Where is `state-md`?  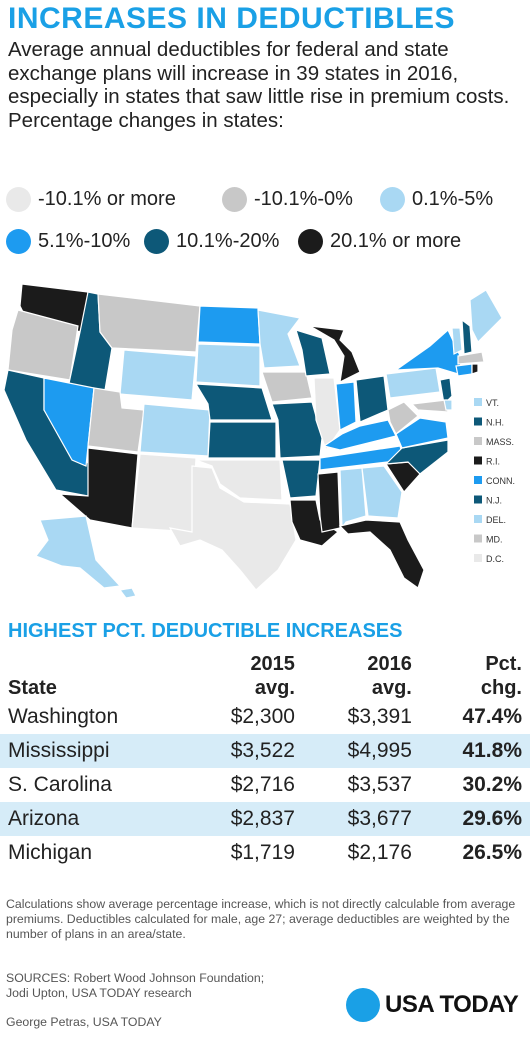 state-md is located at coordinates (429, 406).